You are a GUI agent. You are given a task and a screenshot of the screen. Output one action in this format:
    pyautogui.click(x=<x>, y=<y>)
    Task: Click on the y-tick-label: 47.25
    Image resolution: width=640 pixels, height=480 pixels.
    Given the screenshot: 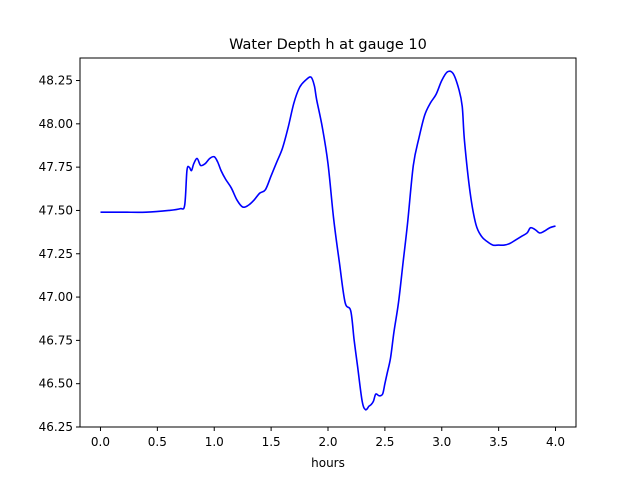 What is the action you would take?
    pyautogui.click(x=56, y=254)
    